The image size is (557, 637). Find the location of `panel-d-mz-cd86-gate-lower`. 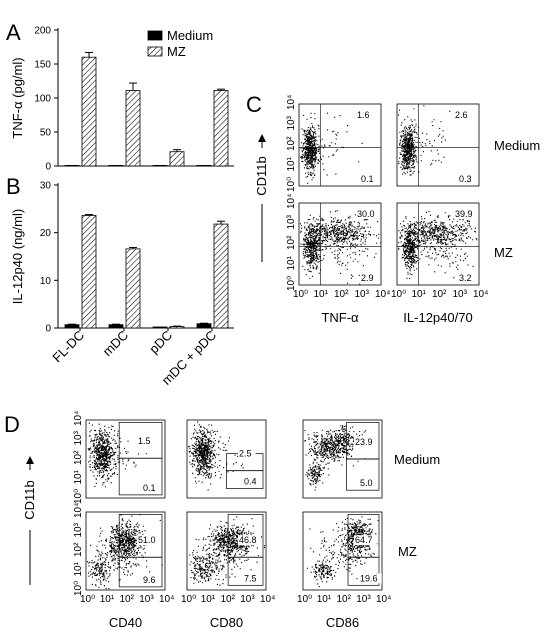

panel-d-mz-cd86-gate-lower is located at coordinates (363, 571).